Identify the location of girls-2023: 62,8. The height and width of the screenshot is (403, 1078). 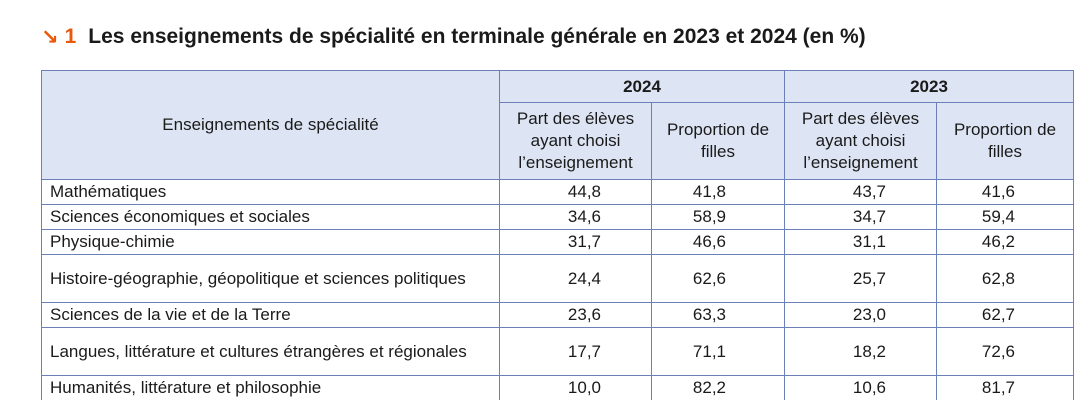
(1005, 278).